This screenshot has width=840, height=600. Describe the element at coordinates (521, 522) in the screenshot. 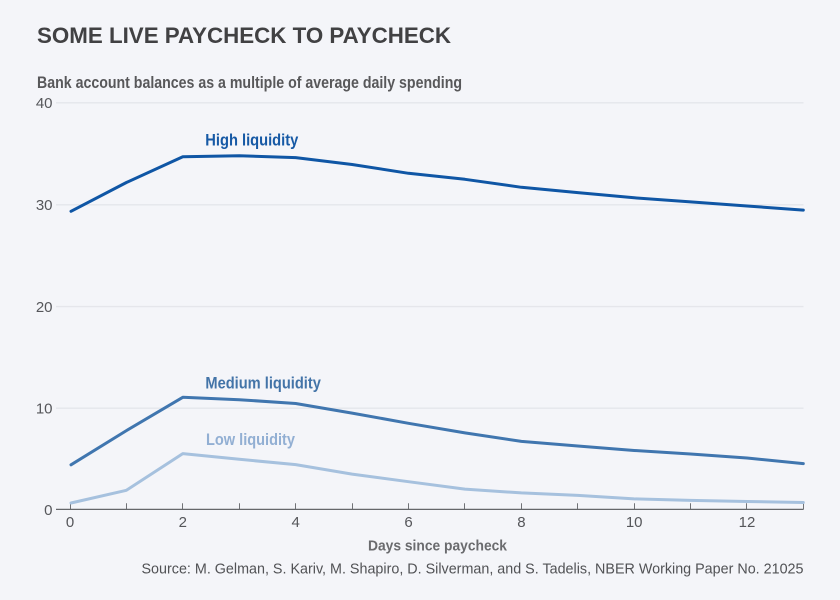

I see `svg-text: 8` at that location.